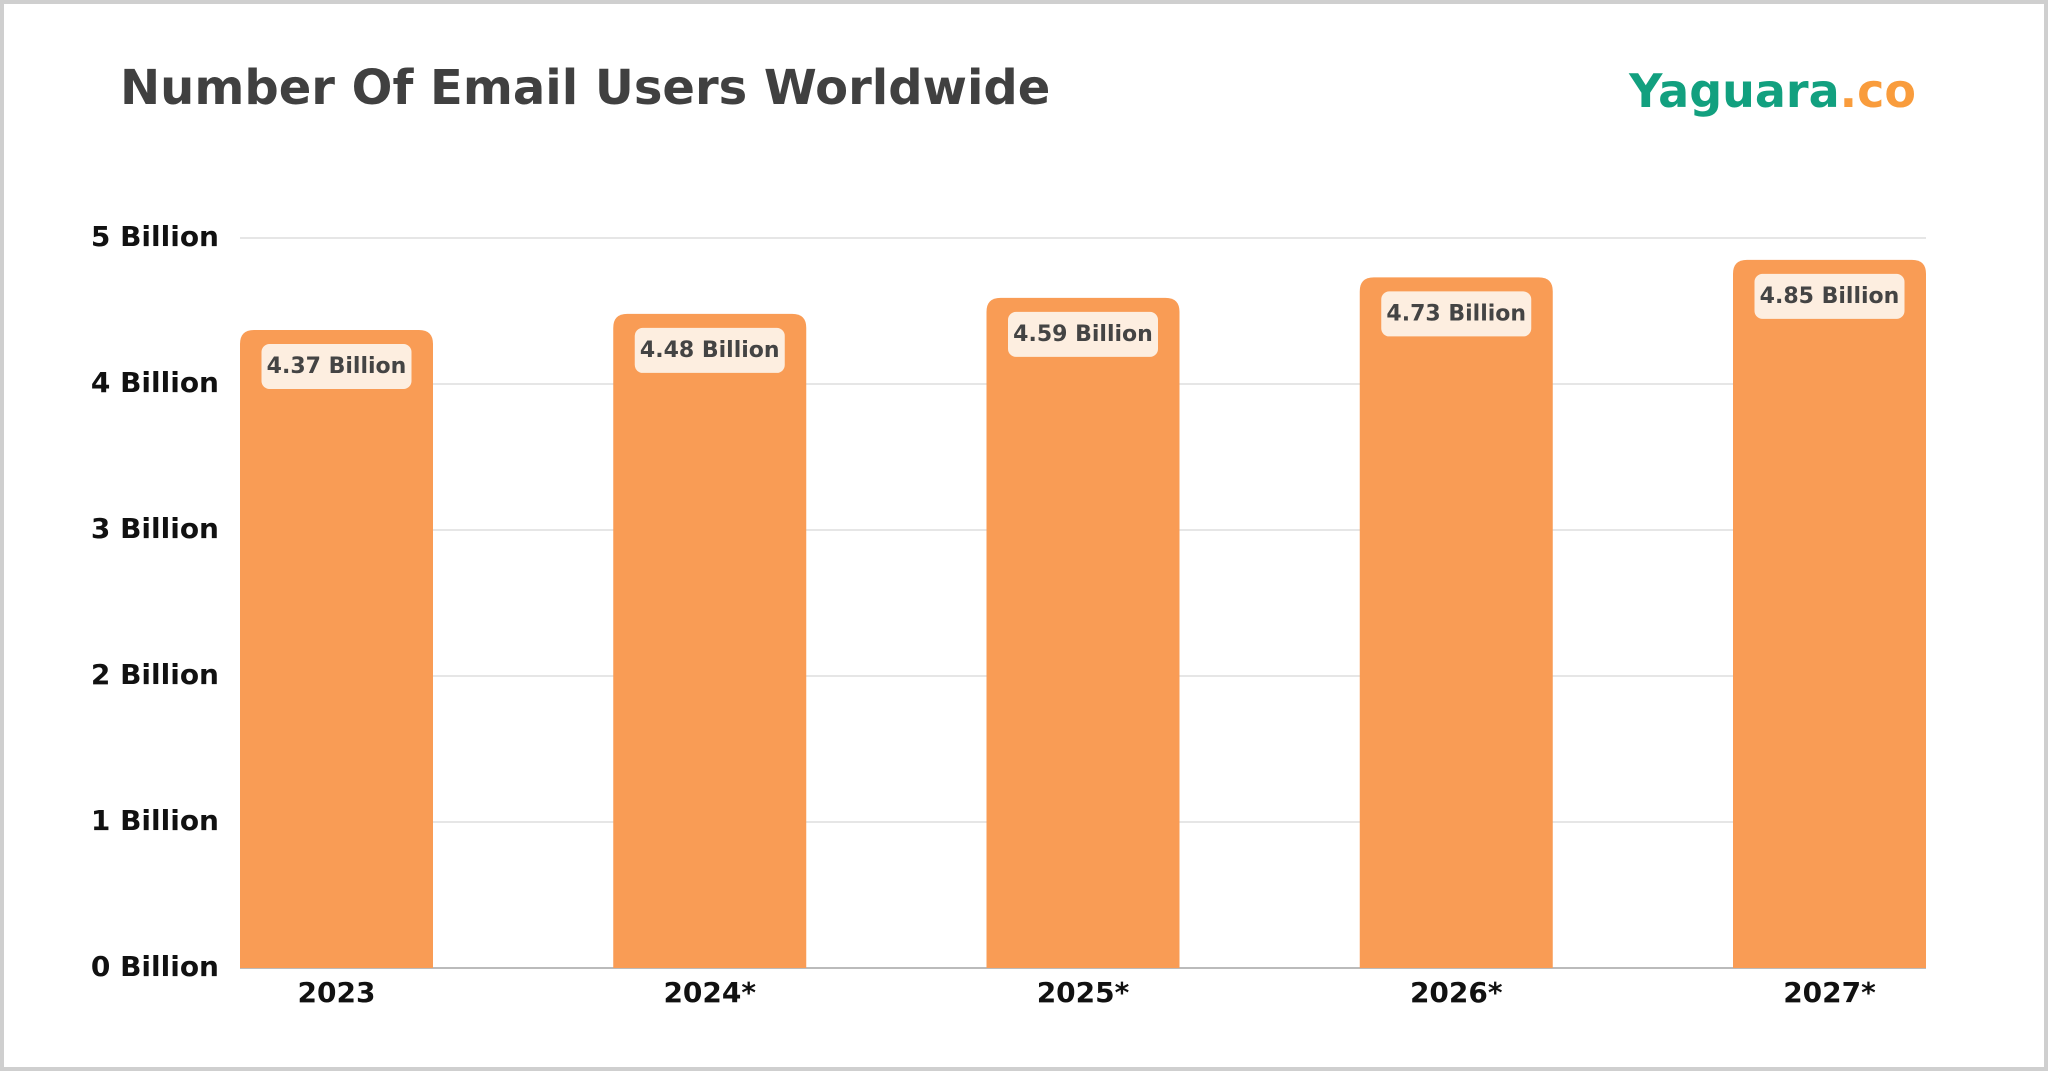 This screenshot has height=1071, width=2048. Describe the element at coordinates (155, 528) in the screenshot. I see `y-tick-label: 3 Billion` at that location.